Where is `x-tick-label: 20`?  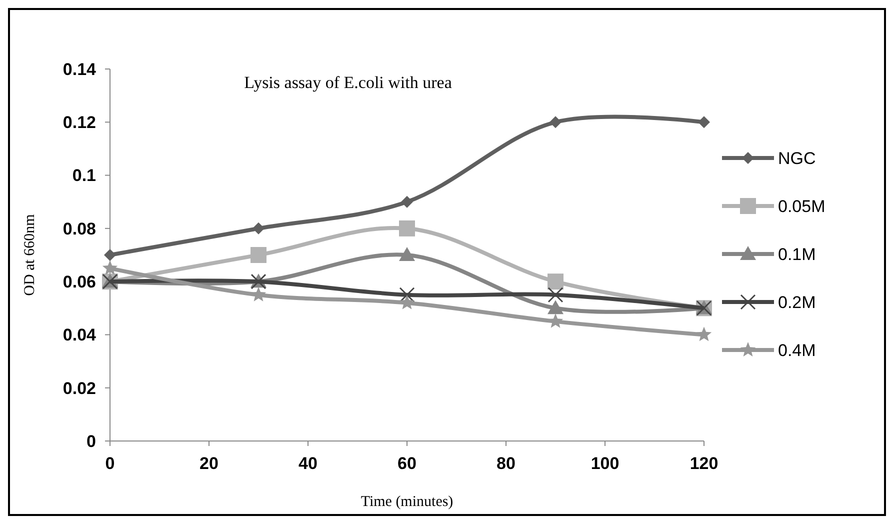 x-tick-label: 20 is located at coordinates (209, 463).